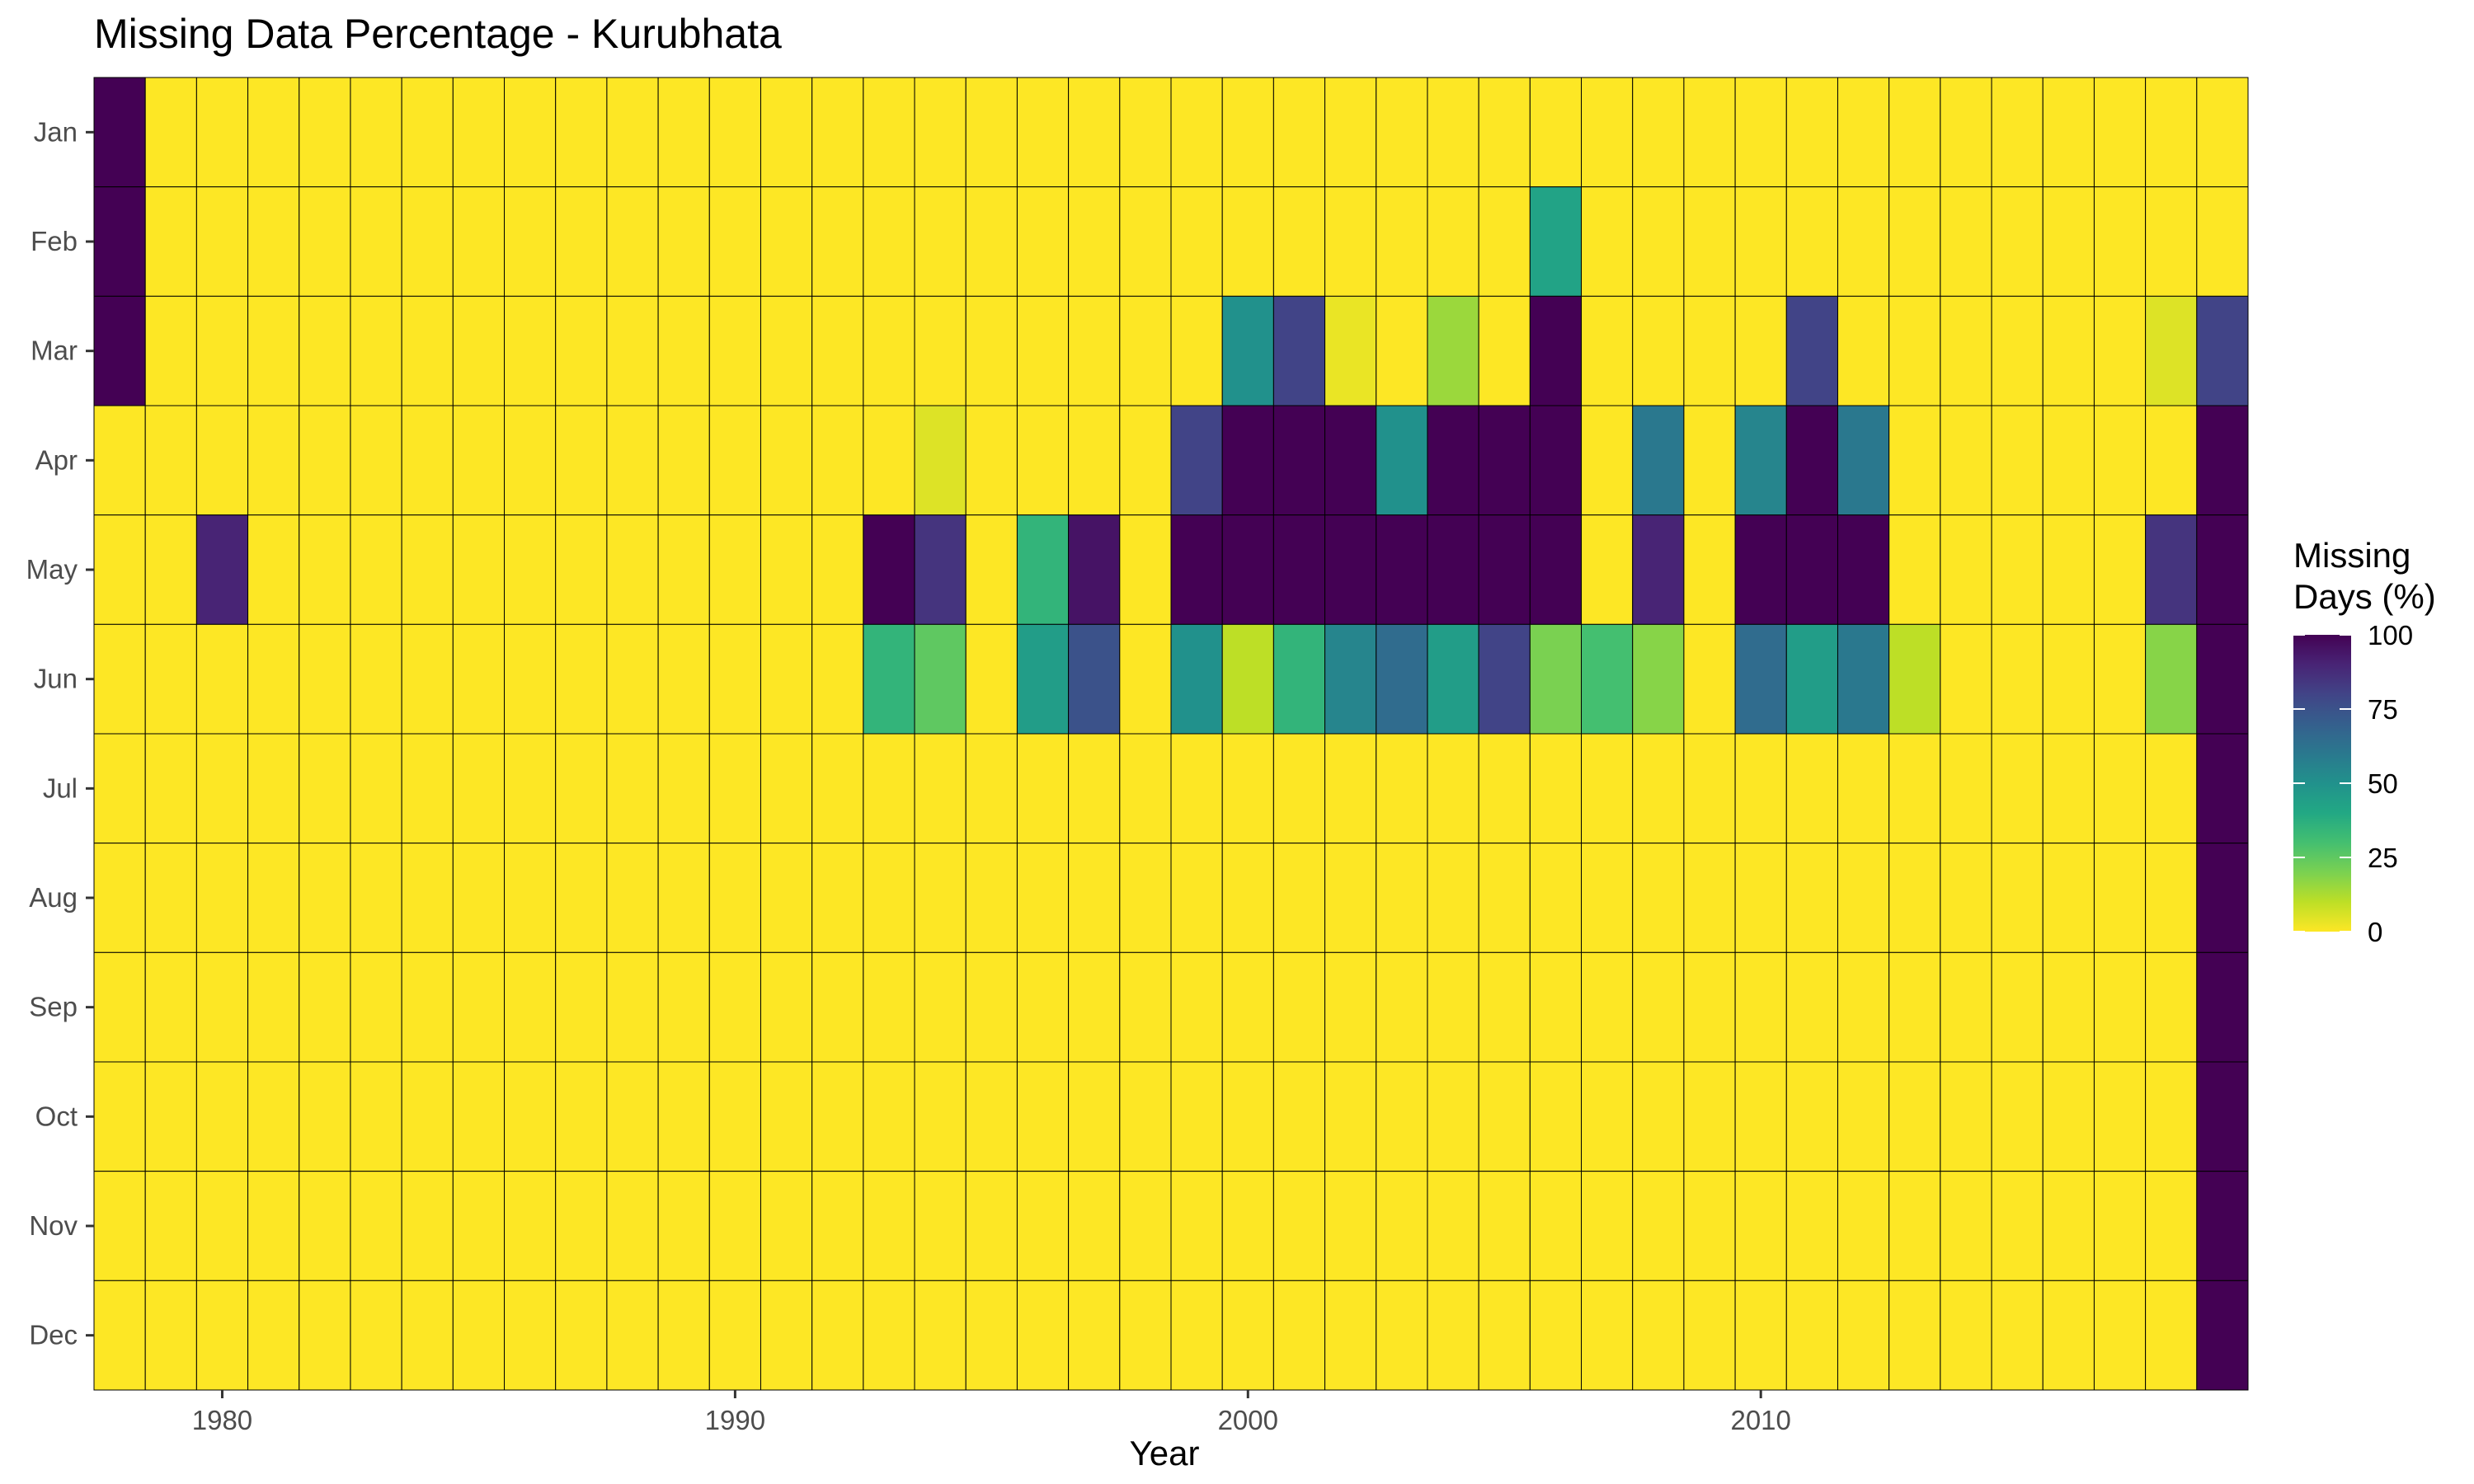 This screenshot has width=2474, height=1484. Describe the element at coordinates (786, 788) in the screenshot. I see `heatmap-cell-jul-1991` at that location.